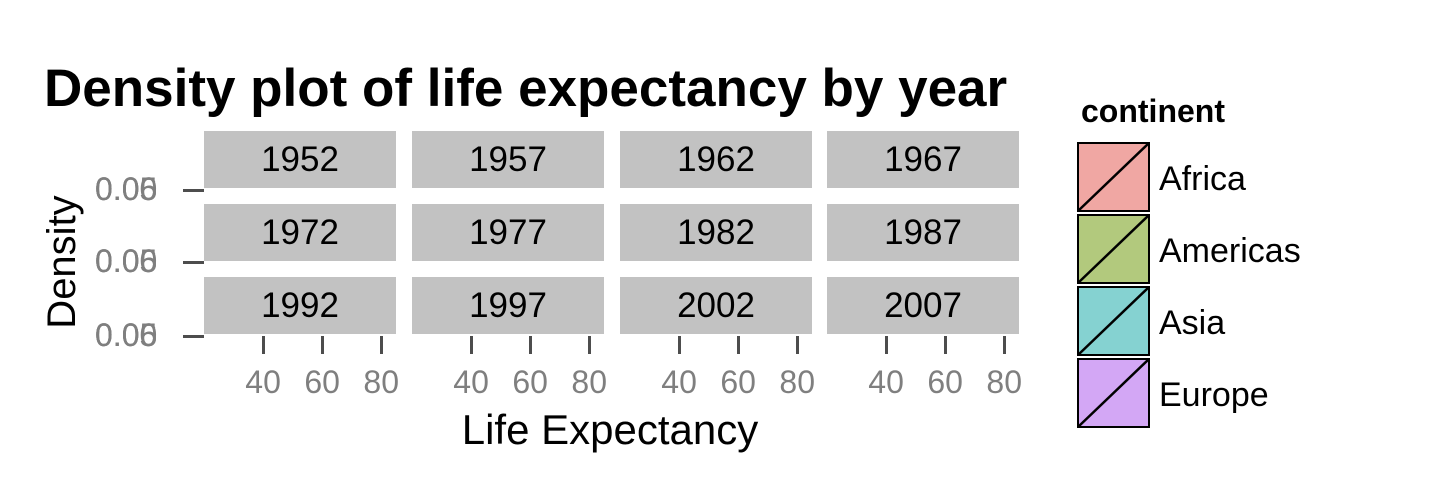 The height and width of the screenshot is (487, 1445). I want to click on facet-strip-2002: 2002, so click(716, 305).